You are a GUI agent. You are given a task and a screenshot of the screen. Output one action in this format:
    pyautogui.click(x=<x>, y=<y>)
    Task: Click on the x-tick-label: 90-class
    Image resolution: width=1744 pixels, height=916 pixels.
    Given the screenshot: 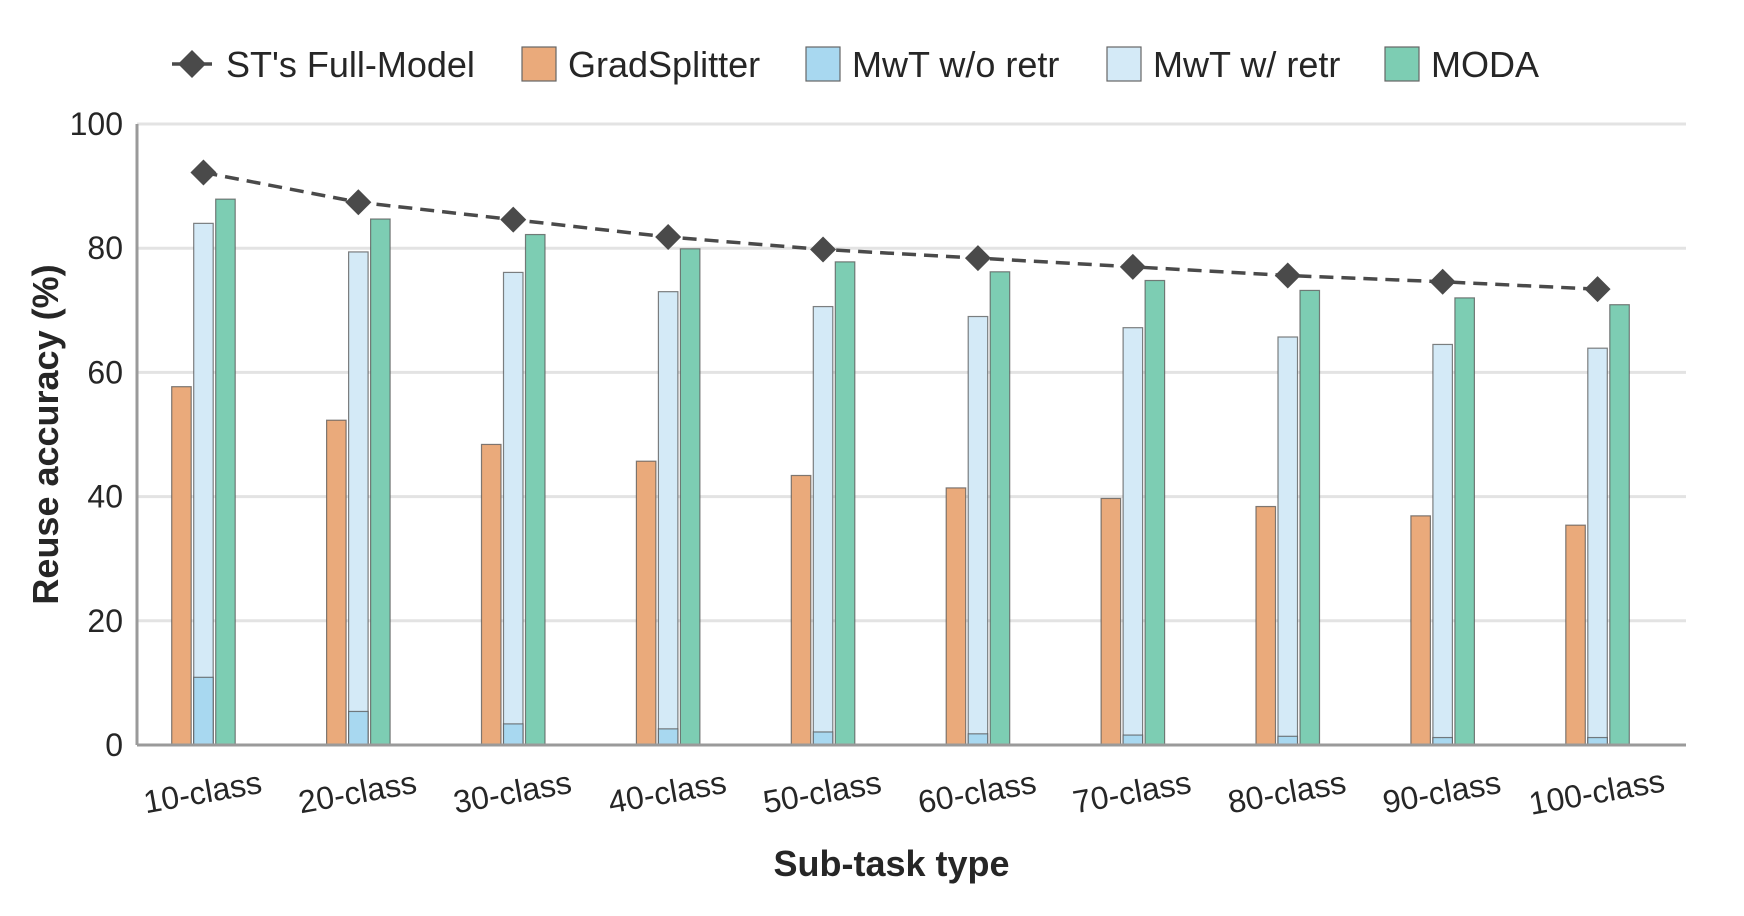 What is the action you would take?
    pyautogui.click(x=1442, y=792)
    